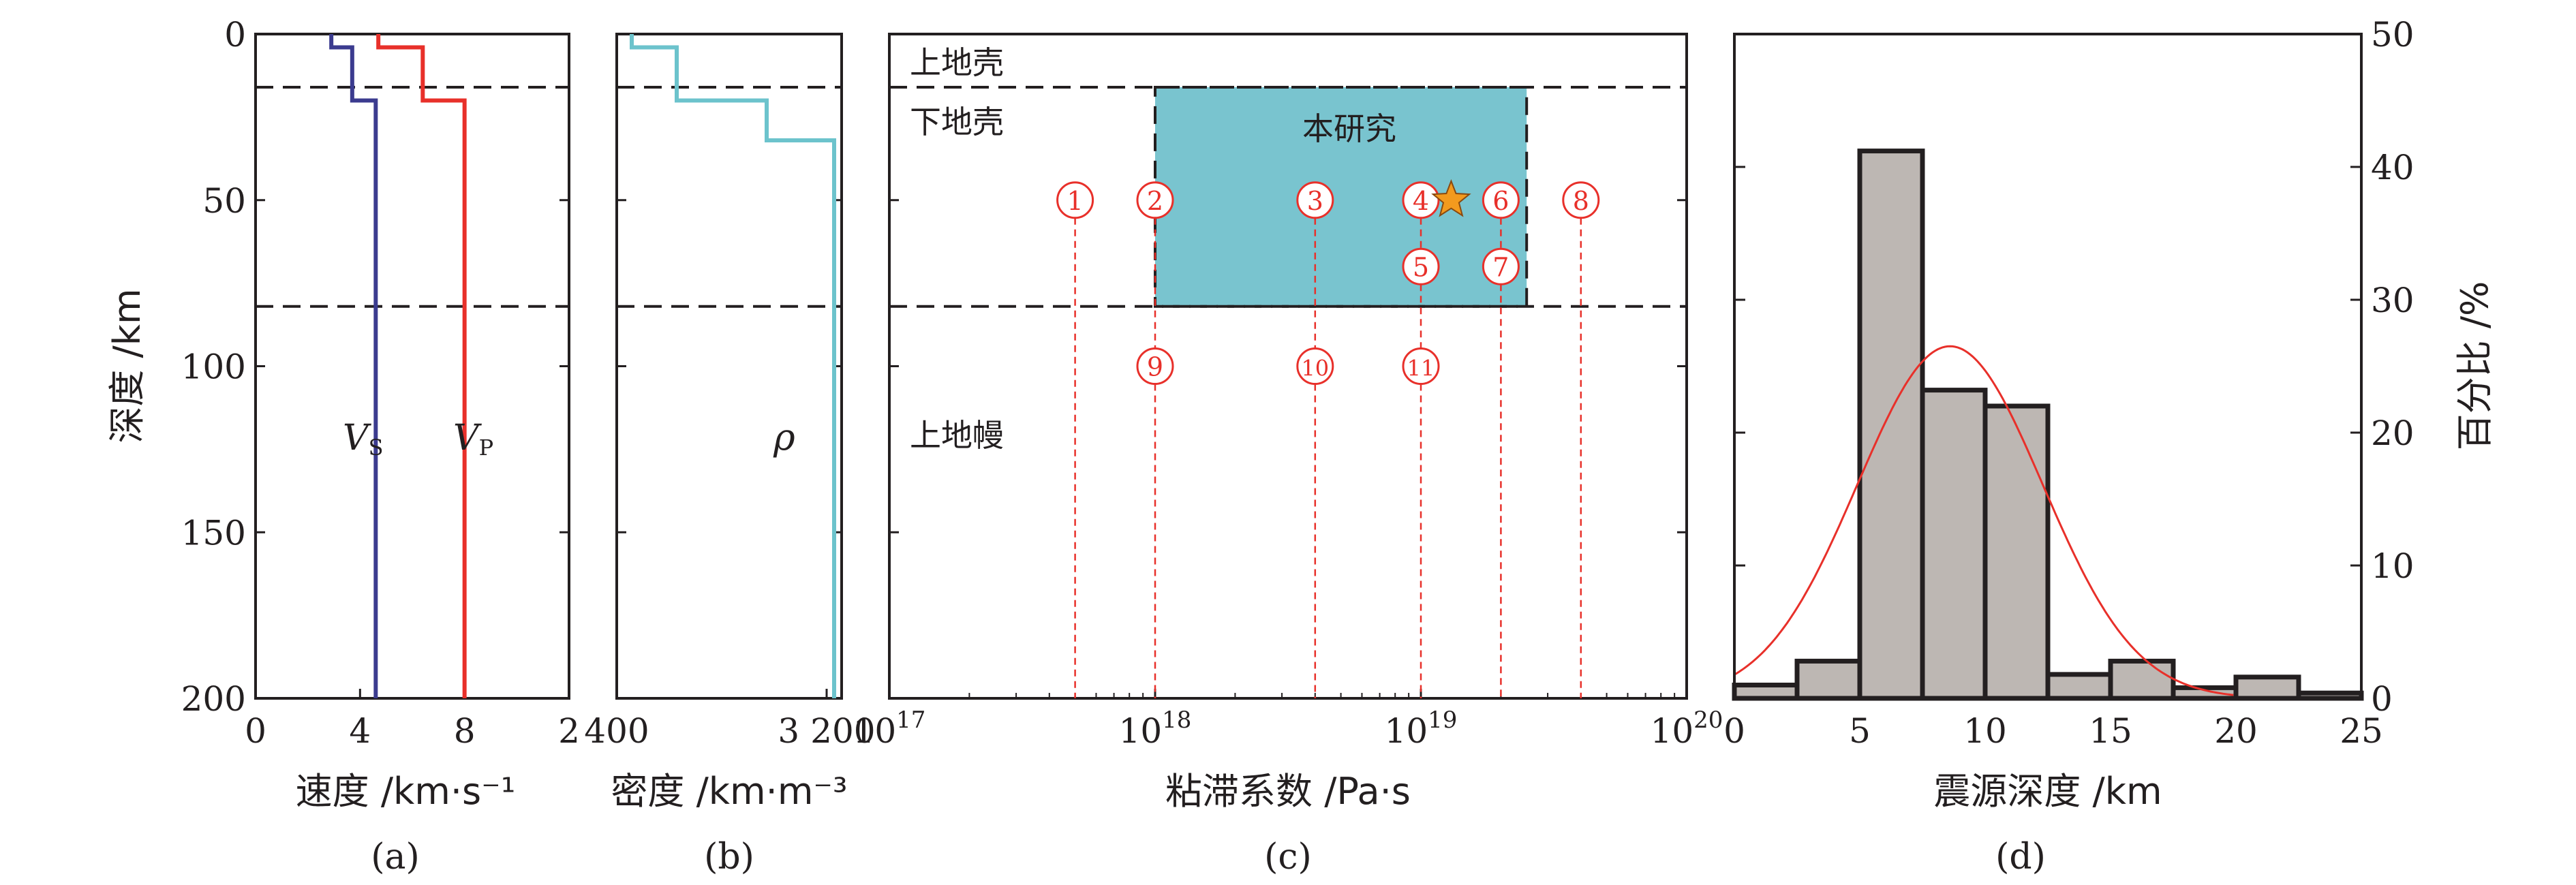 The height and width of the screenshot is (885, 2576). Describe the element at coordinates (2392, 167) in the screenshot. I see `panel-d-y-tick-label: 40` at that location.